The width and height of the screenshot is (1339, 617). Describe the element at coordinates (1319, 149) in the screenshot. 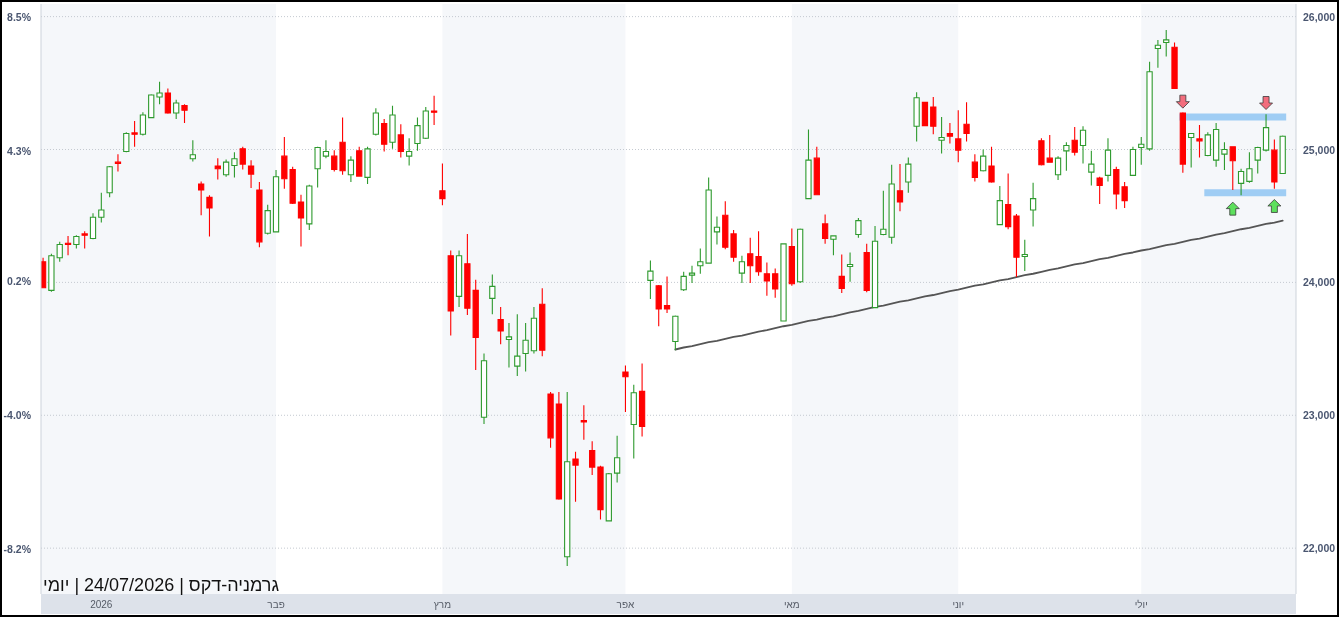

I see `y-tick-label: 25,000` at that location.